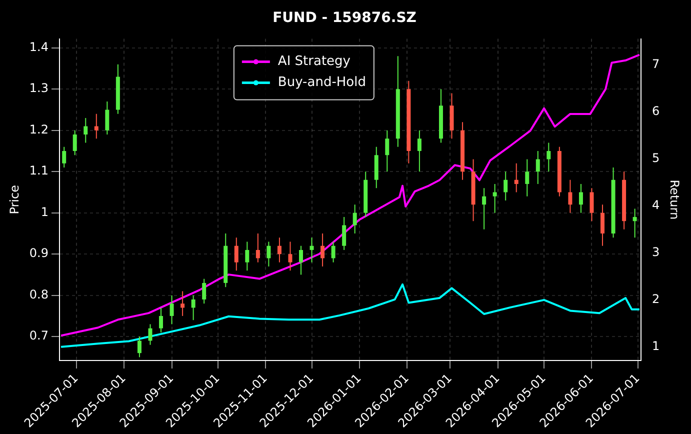 The width and height of the screenshot is (691, 434). I want to click on chart-title: FUND - 159876.SZ, so click(344, 18).